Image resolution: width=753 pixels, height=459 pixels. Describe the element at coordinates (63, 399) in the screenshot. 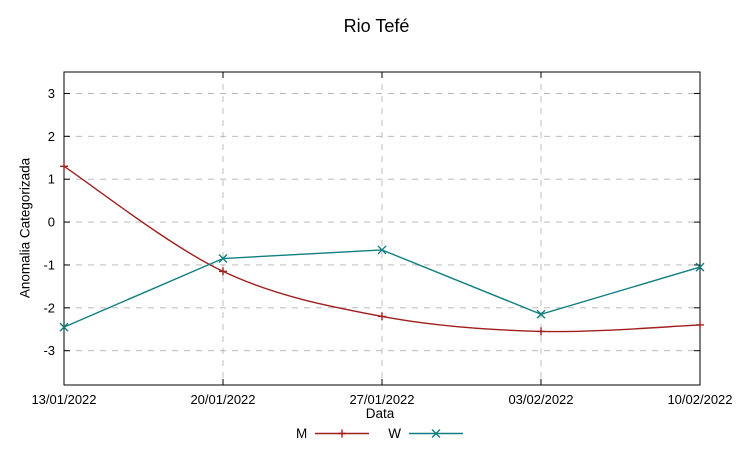

I see `x-tick-label: 13/01/2022` at that location.